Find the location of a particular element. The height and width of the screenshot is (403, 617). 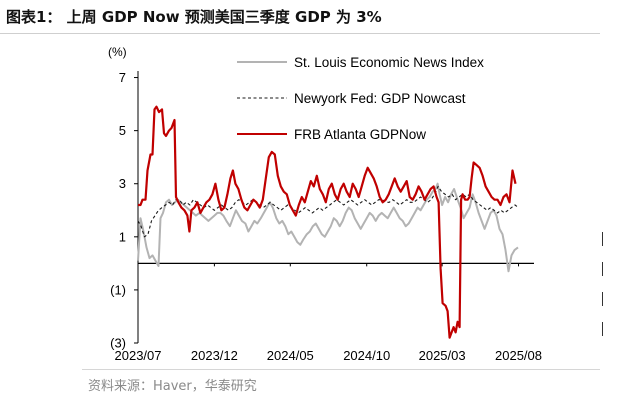

title-rule is located at coordinates (300, 33).